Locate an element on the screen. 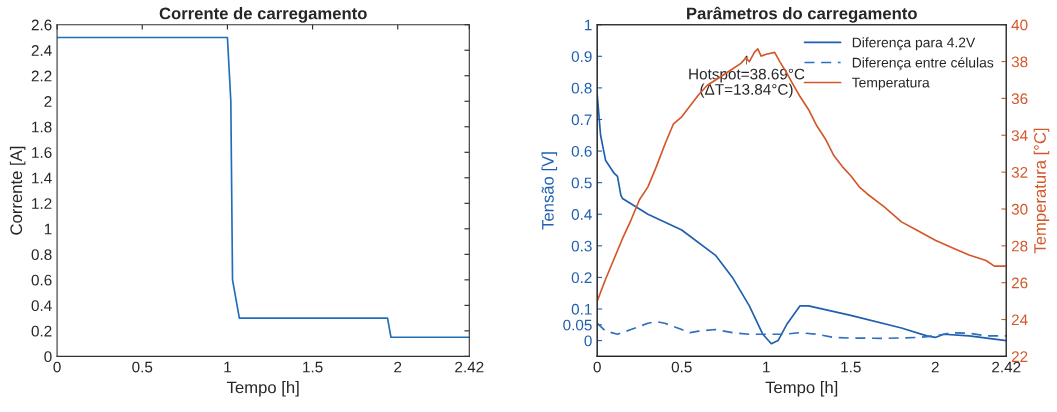 This screenshot has height=412, width=1057. y-tick-label: 2.2 is located at coordinates (41, 76).